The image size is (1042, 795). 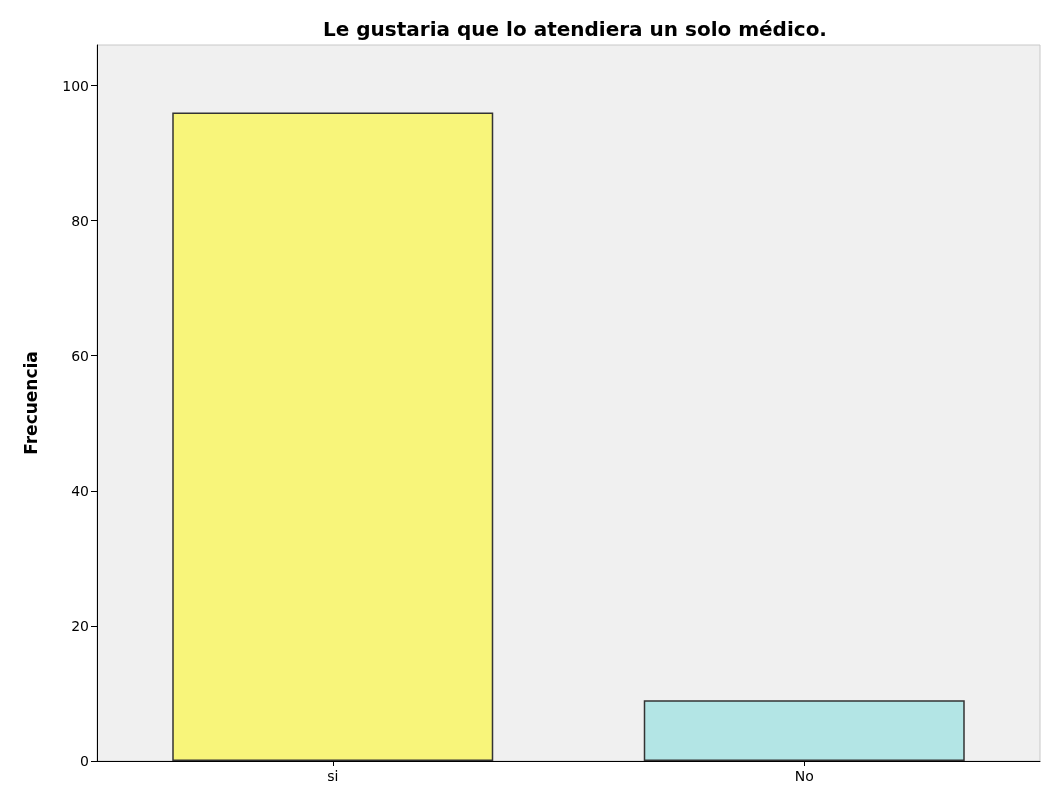 What do you see at coordinates (80, 490) in the screenshot?
I see `y-tick-label: 40` at bounding box center [80, 490].